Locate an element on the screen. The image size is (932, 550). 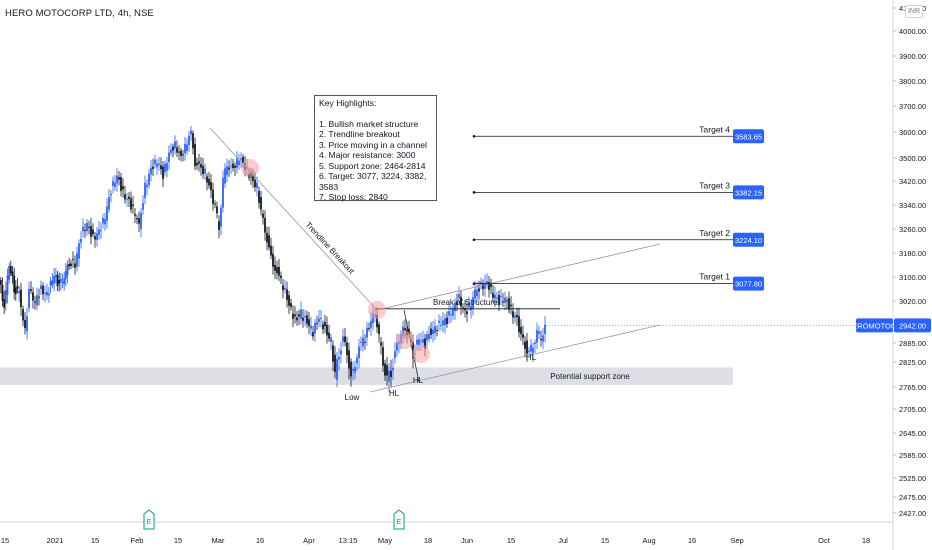
target-label: Target 1 is located at coordinates (714, 277).